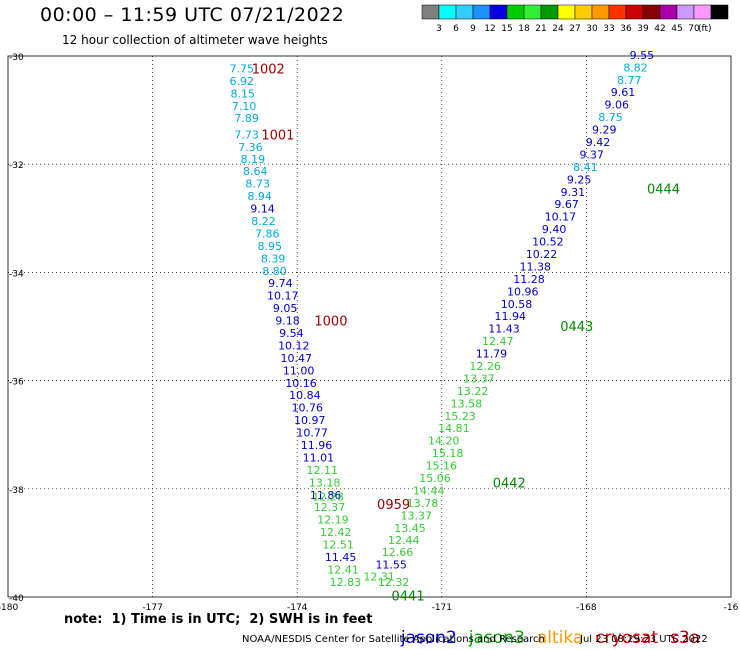 Image resolution: width=740 pixels, height=650 pixels. Describe the element at coordinates (442, 466) in the screenshot. I see `wave-height-label: 15.16` at that location.